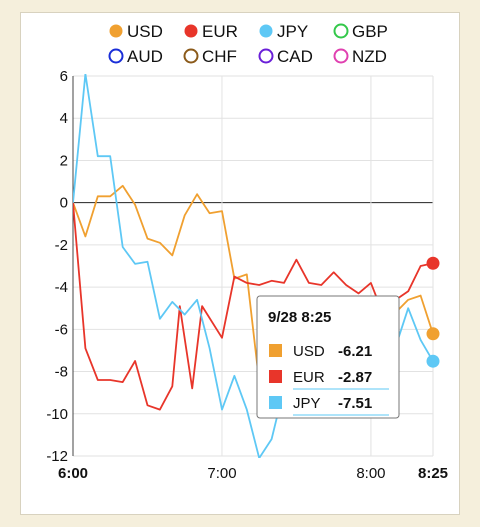 The height and width of the screenshot is (527, 480). What do you see at coordinates (275, 376) in the screenshot?
I see `tooltip-swatch-eur` at bounding box center [275, 376].